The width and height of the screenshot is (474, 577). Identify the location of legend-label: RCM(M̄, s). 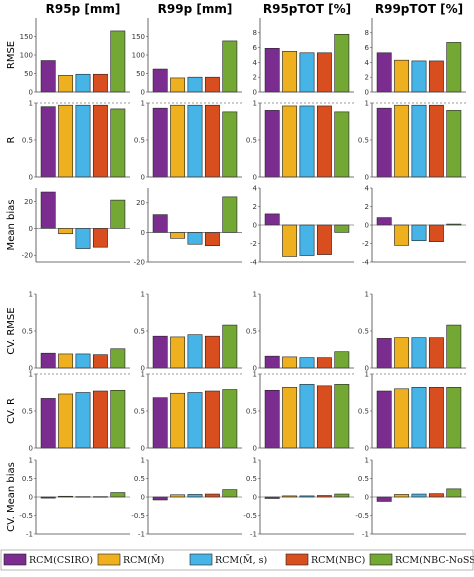
(241, 560).